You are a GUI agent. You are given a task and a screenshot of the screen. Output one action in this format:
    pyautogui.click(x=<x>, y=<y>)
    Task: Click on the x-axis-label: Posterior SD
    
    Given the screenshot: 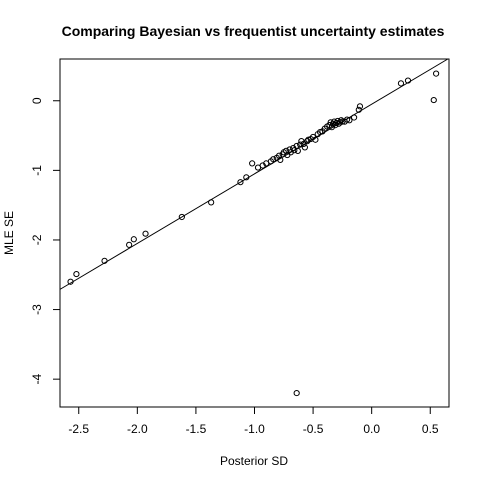 What is the action you would take?
    pyautogui.click(x=254, y=461)
    